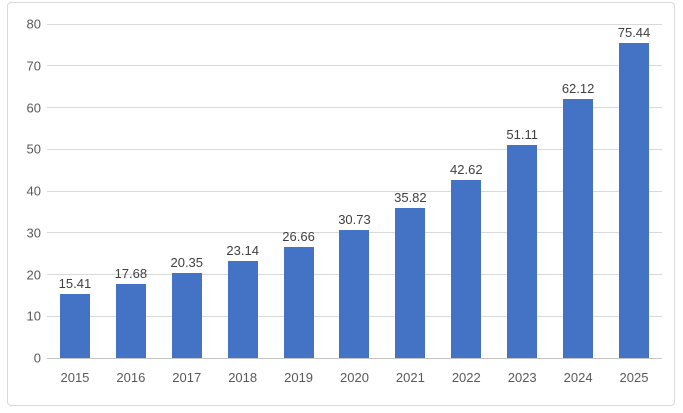 This screenshot has height=413, width=683. I want to click on bar-slot: 30.73, so click(355, 191).